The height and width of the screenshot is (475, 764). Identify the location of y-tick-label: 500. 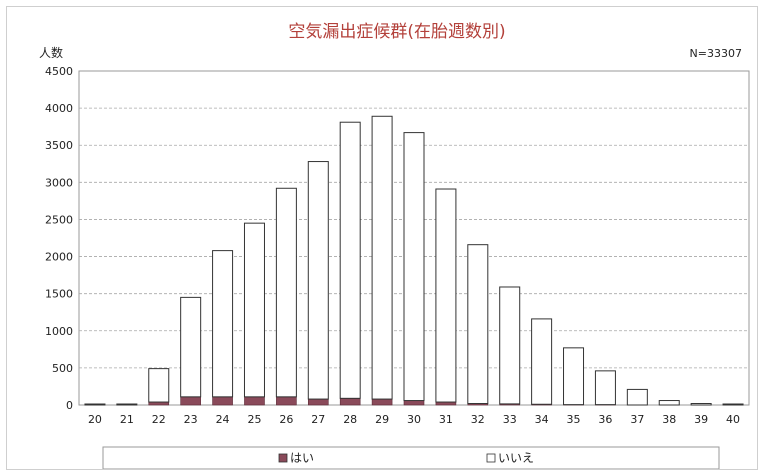
(62, 368).